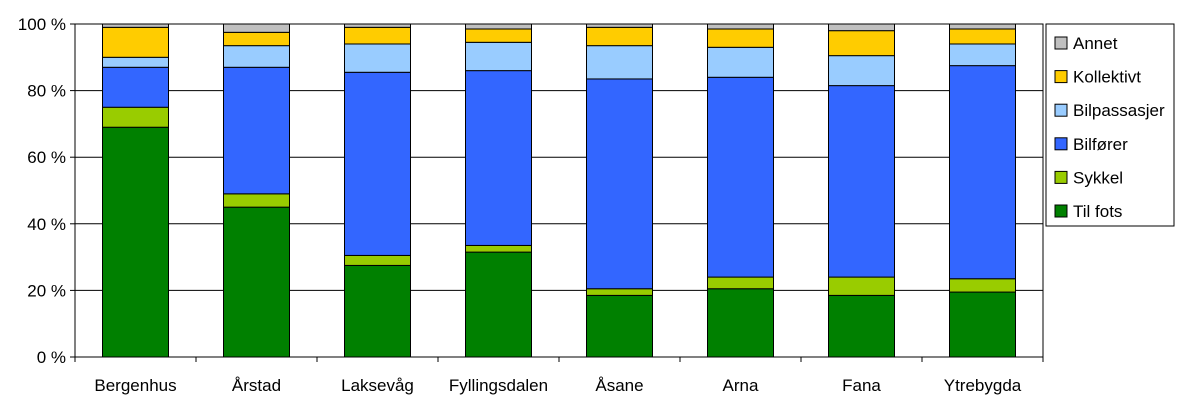 This screenshot has width=1177, height=403. Describe the element at coordinates (256, 385) in the screenshot. I see `x-tick-label: Årstad` at that location.